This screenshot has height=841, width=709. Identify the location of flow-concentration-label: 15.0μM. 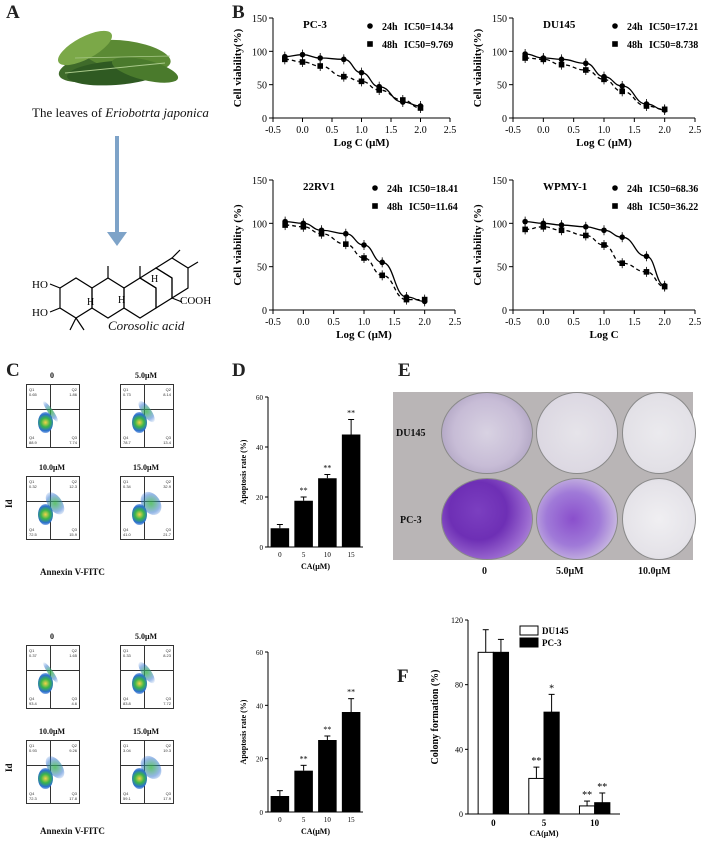
(146, 731).